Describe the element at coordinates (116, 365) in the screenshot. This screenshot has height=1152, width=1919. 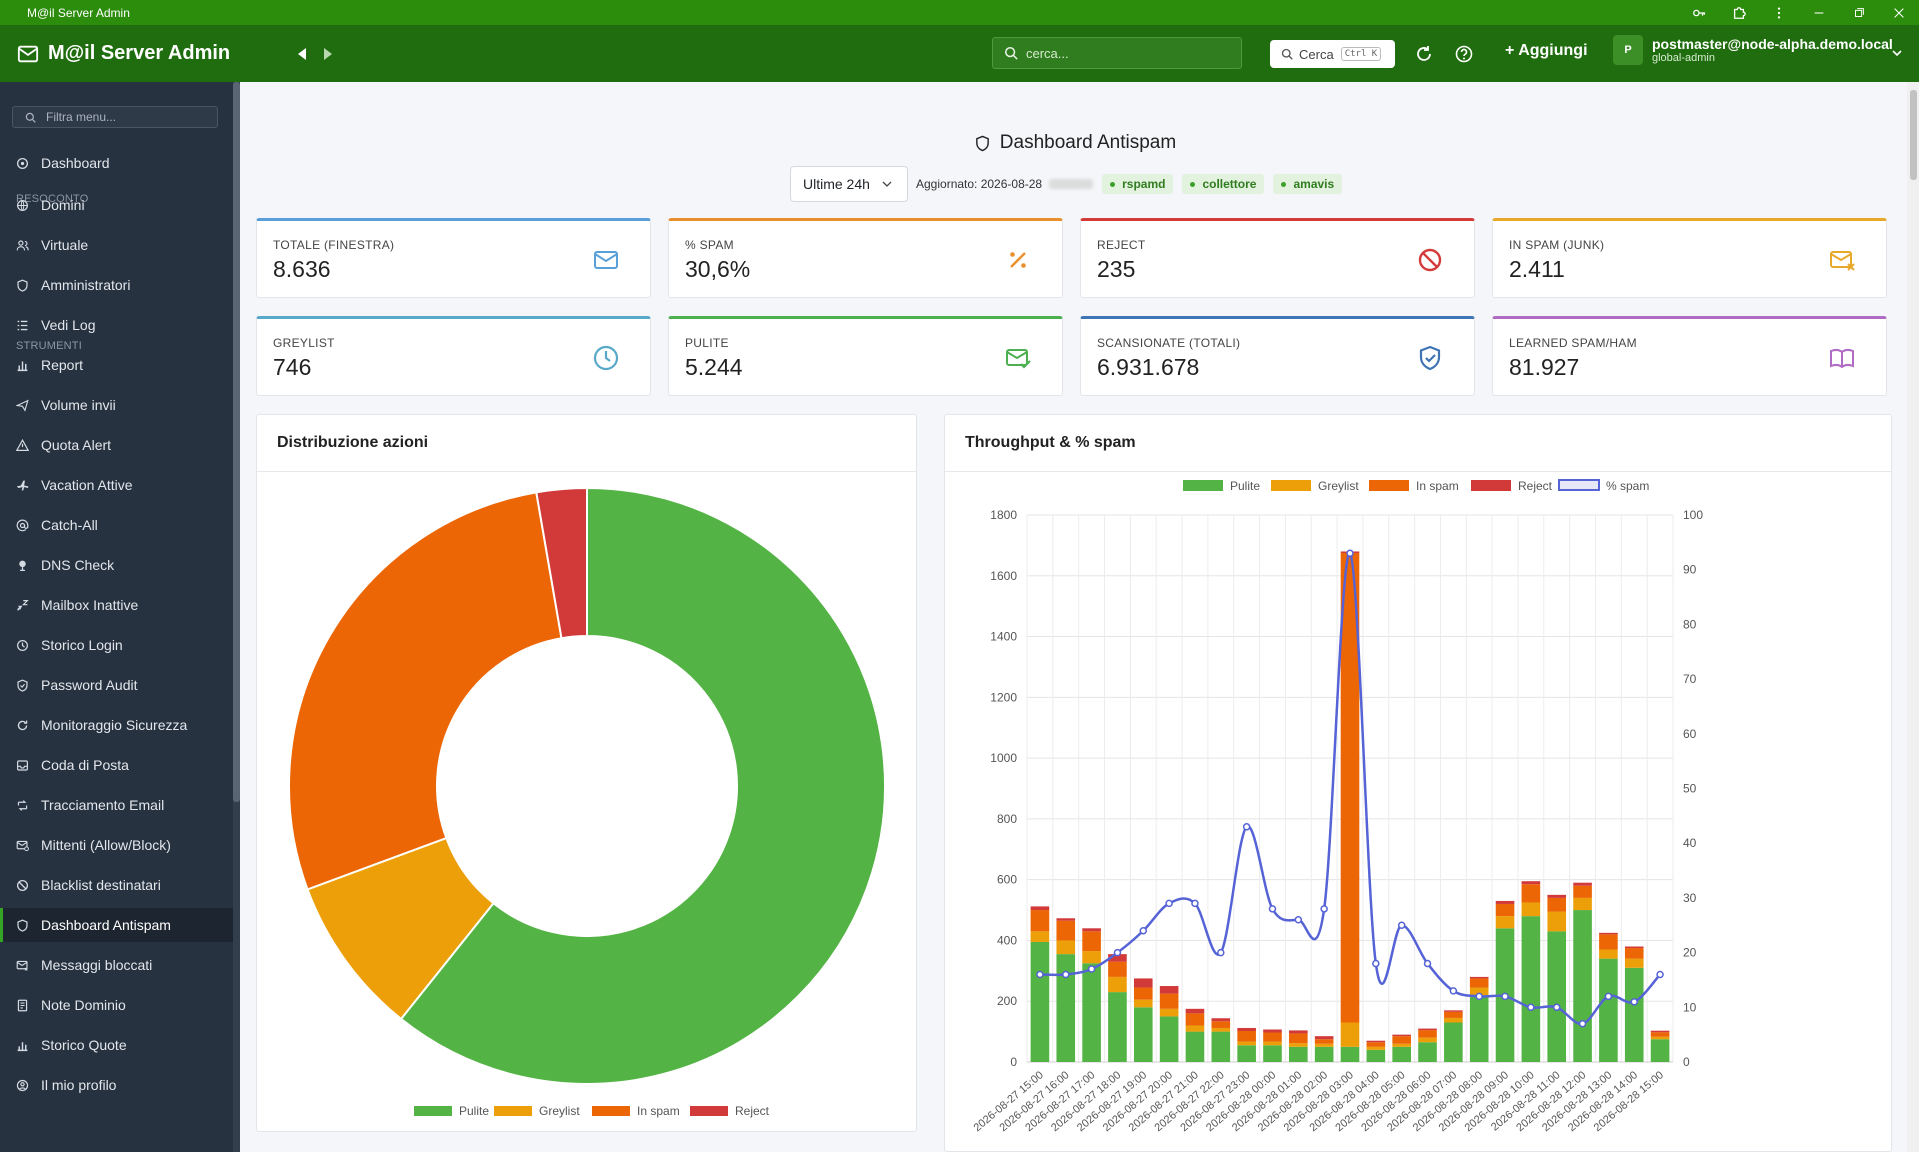
I see `sidebar-item-report: Report` at that location.